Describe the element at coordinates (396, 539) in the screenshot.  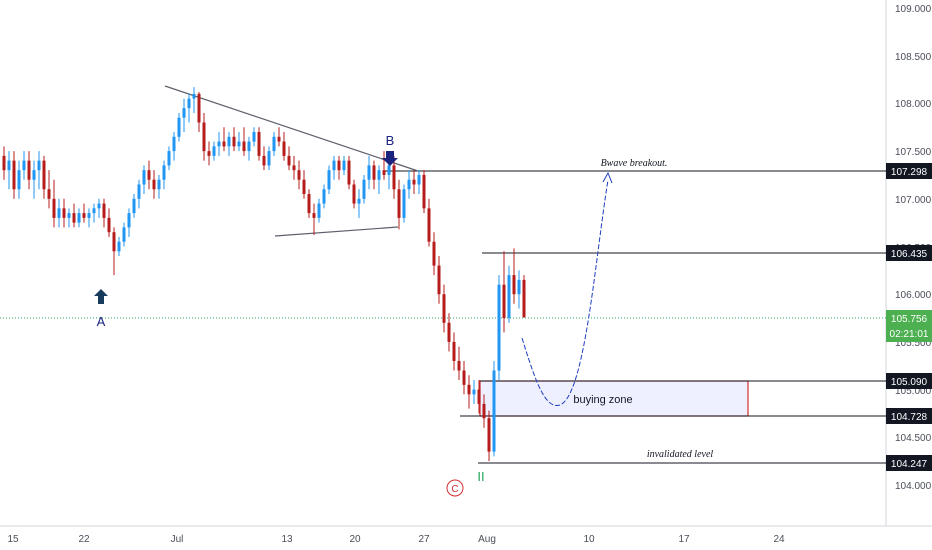
I see `x-axis: 15 22 Jul 13 20 27 Aug 10 17 24` at that location.